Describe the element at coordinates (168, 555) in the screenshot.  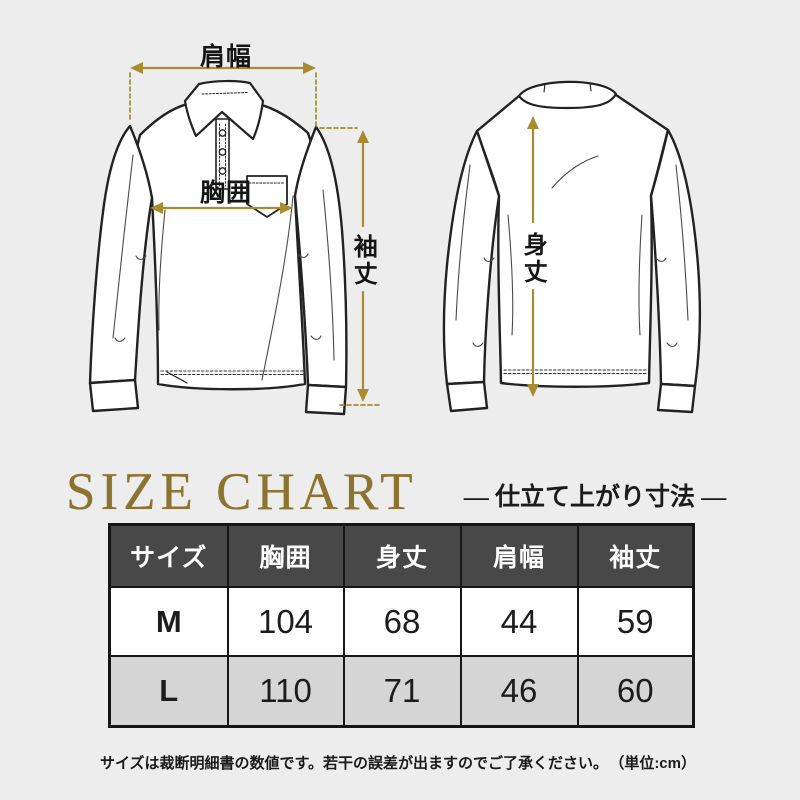
I see `header-size: サイズ` at that location.